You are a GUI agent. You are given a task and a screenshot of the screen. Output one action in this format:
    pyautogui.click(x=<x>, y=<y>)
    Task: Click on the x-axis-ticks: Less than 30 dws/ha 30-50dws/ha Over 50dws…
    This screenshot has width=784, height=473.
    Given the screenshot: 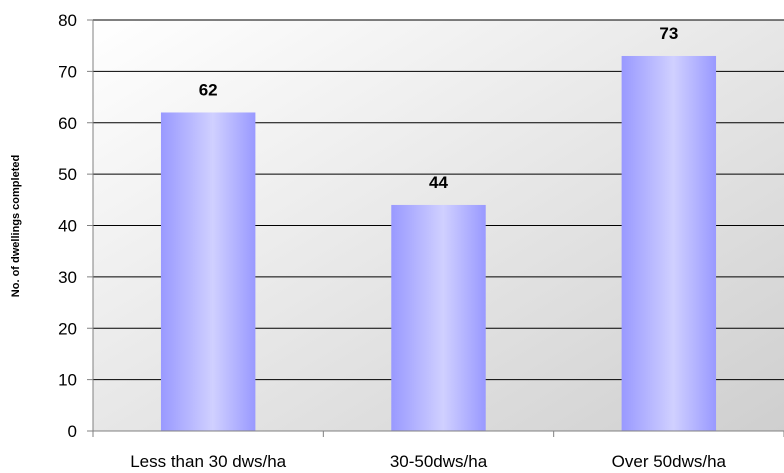 What is the action you would take?
    pyautogui.click(x=438, y=451)
    